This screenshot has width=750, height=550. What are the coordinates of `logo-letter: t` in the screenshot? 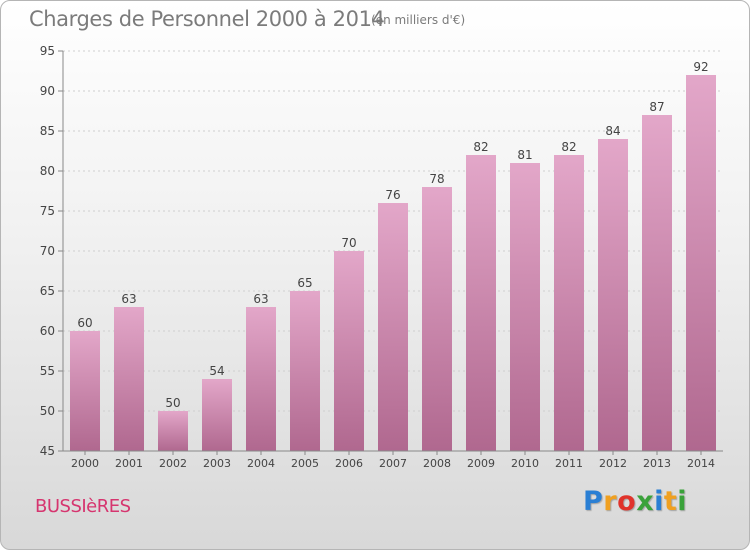 It's located at (670, 501).